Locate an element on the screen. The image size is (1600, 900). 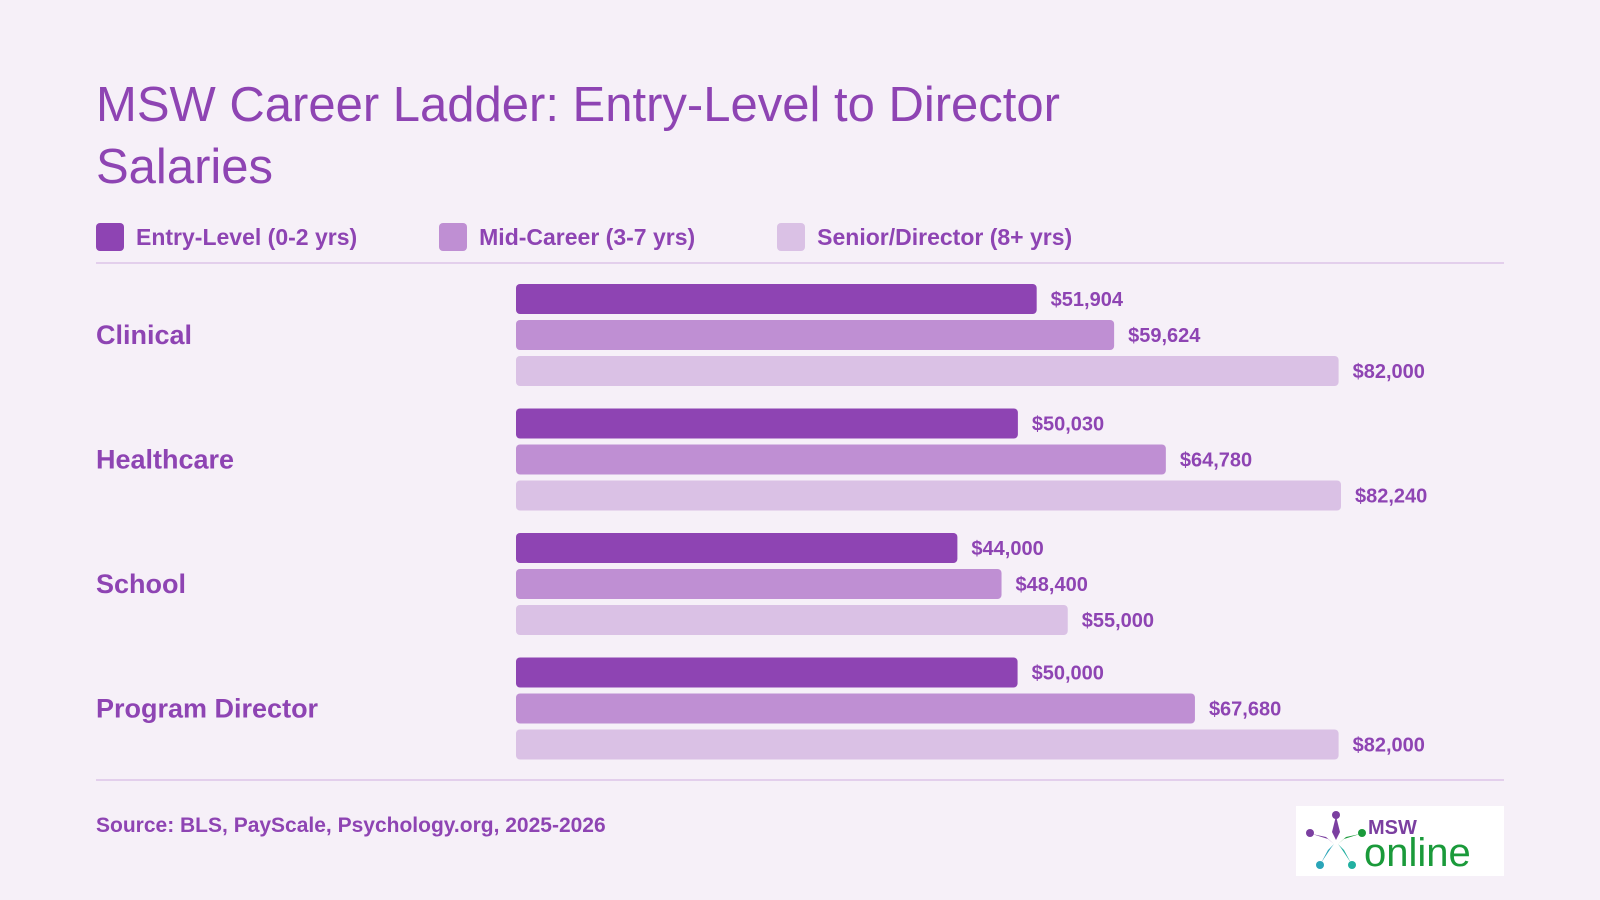
legend-swatch-senior-director is located at coordinates (791, 237).